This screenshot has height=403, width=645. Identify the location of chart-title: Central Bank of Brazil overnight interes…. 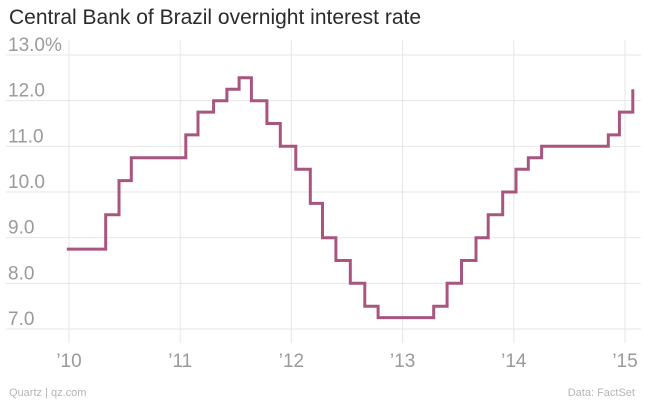
(215, 17).